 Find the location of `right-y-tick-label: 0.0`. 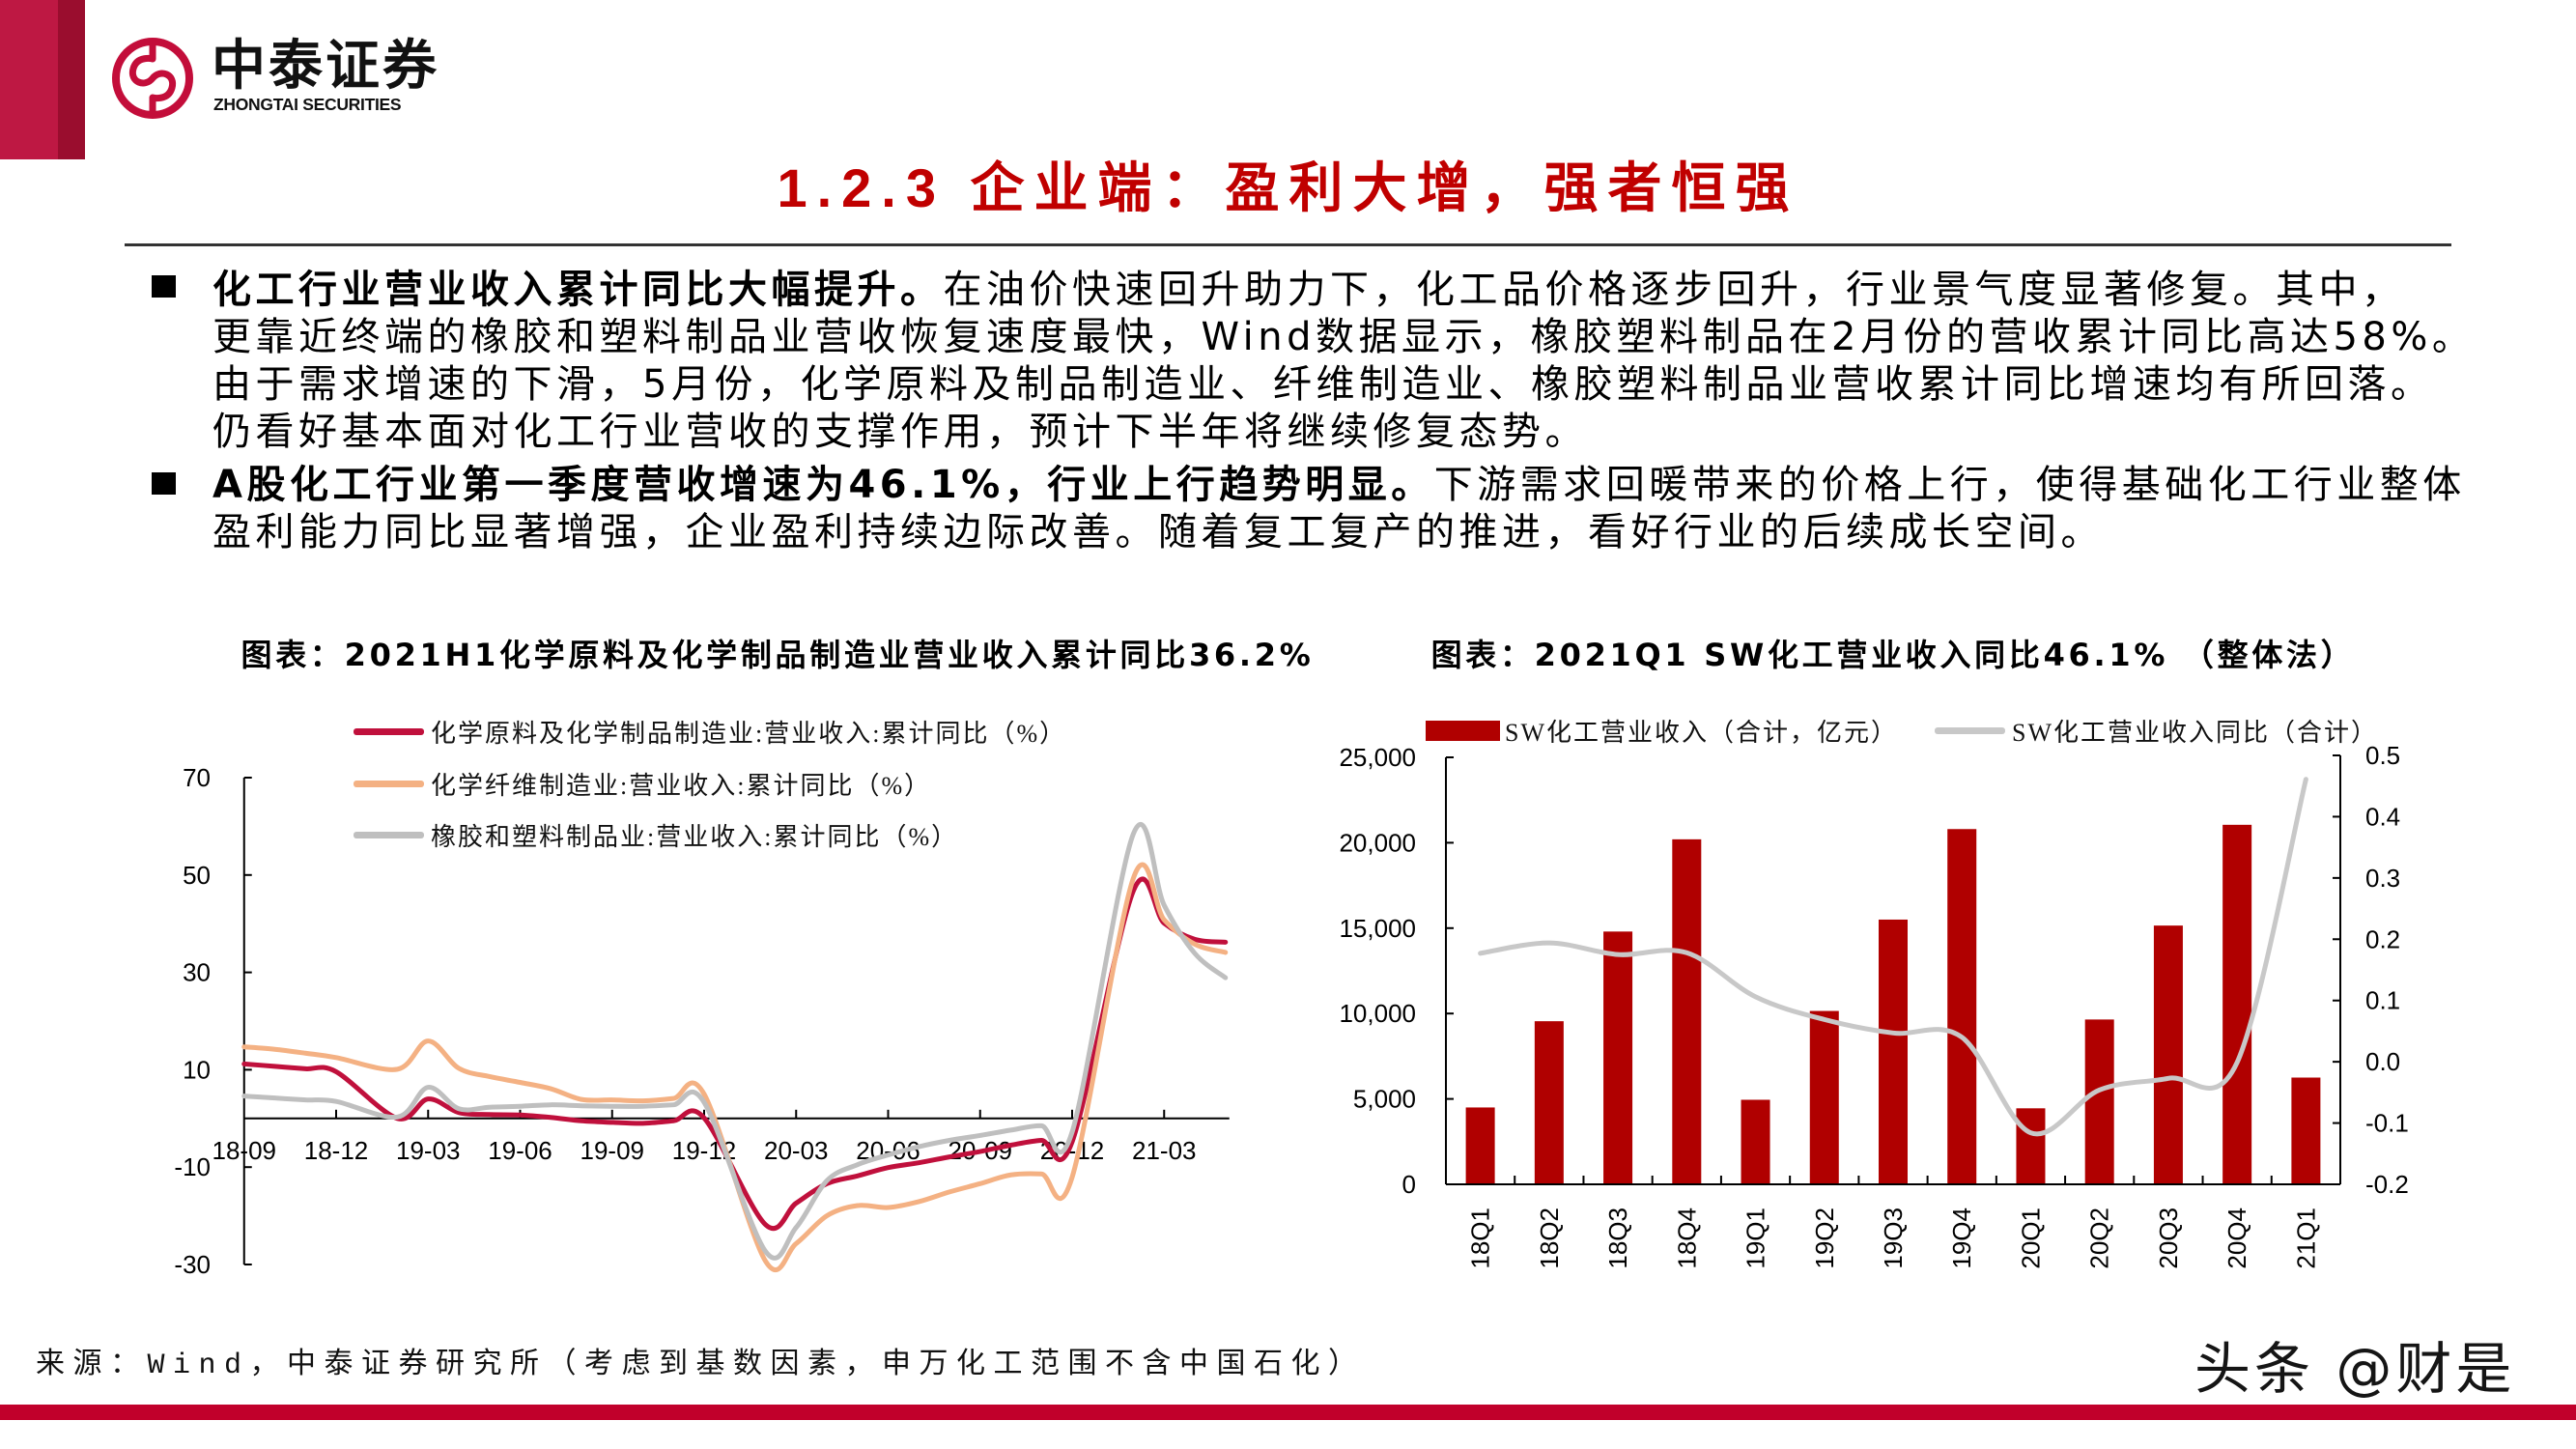

right-y-tick-label: 0.0 is located at coordinates (2382, 1061).